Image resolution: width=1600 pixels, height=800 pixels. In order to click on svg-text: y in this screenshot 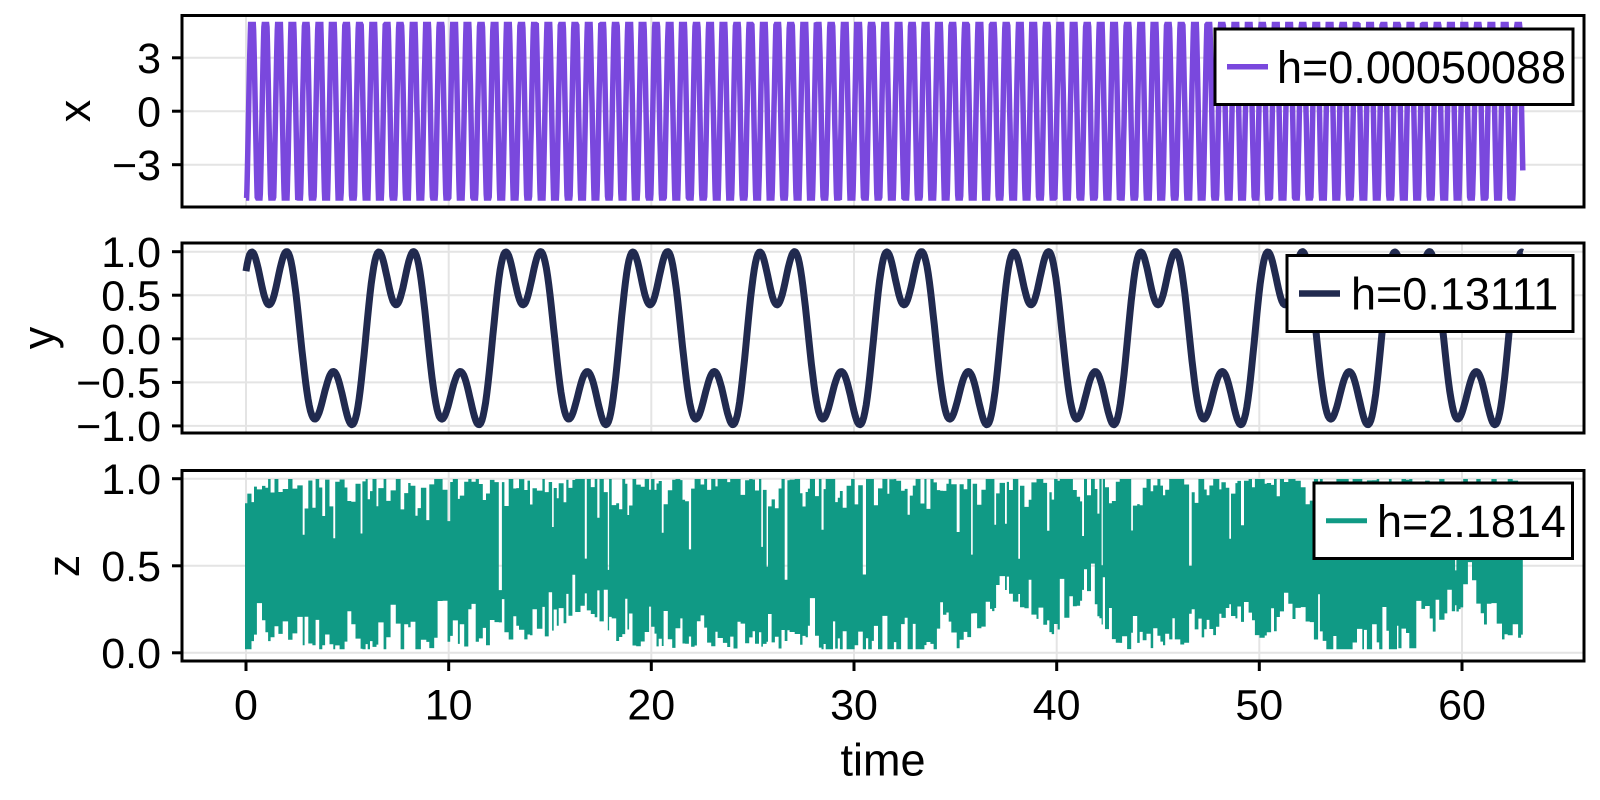, I will do `click(38, 337)`.